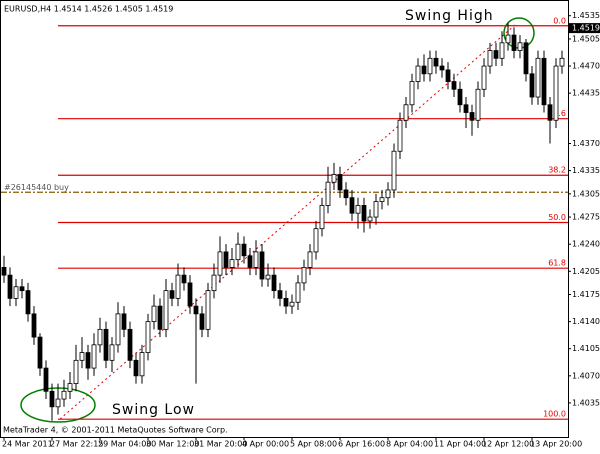 Image resolution: width=600 pixels, height=454 pixels. I want to click on fib-label: 50.0, so click(557, 217).